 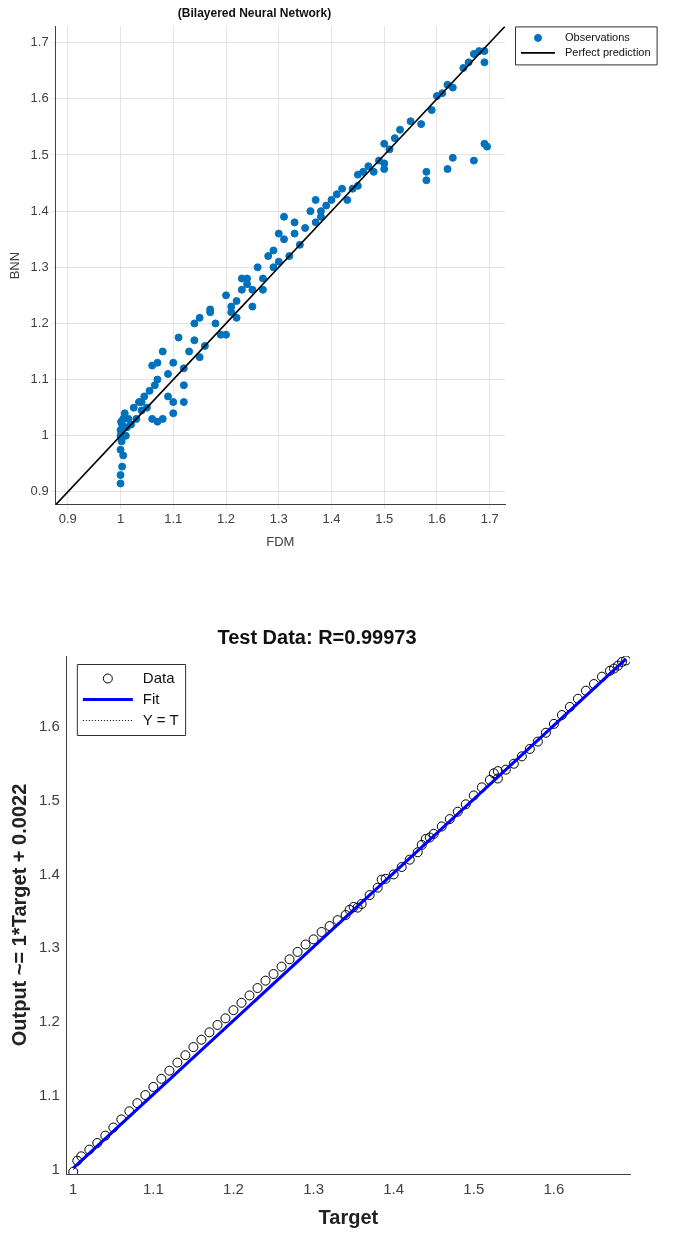 I want to click on y-axis-title: Output ~= 1*Target + 0.0022, so click(x=18, y=915).